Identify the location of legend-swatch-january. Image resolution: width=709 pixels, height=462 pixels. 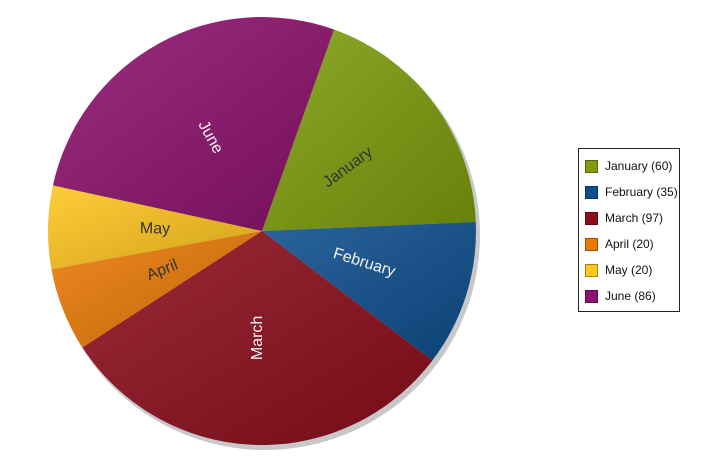
(591, 166).